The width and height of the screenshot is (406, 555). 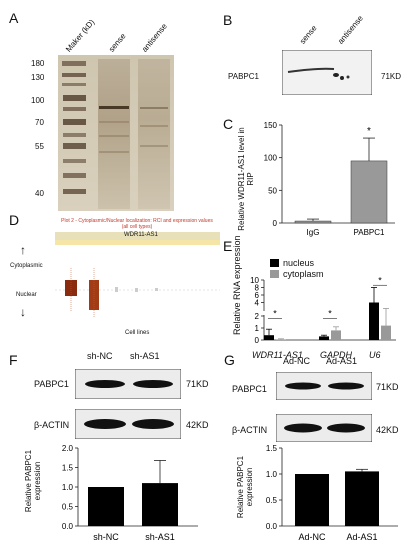 What do you see at coordinates (106, 506) in the screenshot?
I see `f-bar-sh-nc` at bounding box center [106, 506].